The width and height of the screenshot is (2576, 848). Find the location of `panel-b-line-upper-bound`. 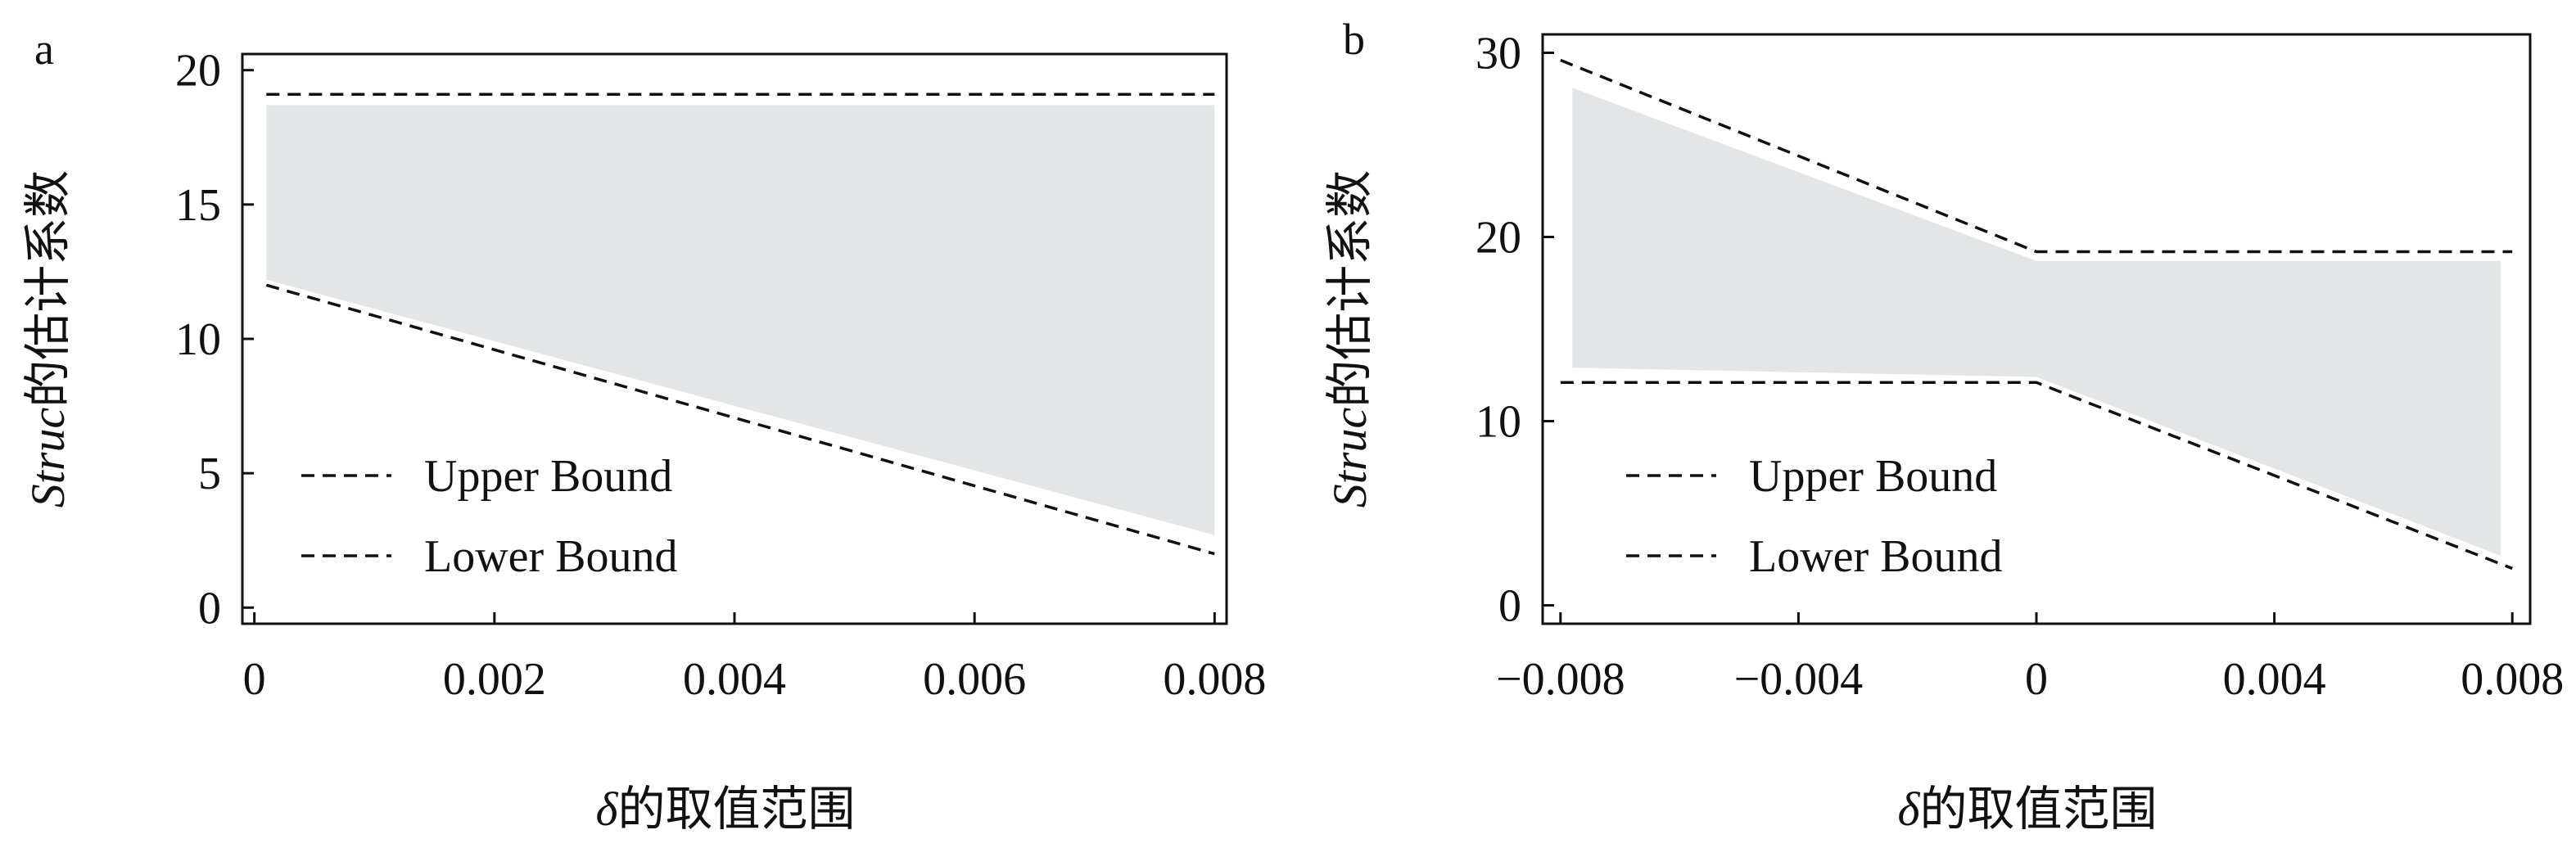

panel-b-line-upper-bound is located at coordinates (2037, 156).